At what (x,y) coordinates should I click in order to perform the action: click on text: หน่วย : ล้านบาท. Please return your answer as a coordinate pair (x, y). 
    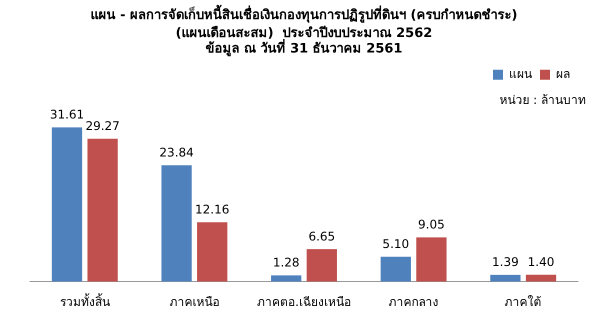
    Looking at the image, I should click on (542, 99).